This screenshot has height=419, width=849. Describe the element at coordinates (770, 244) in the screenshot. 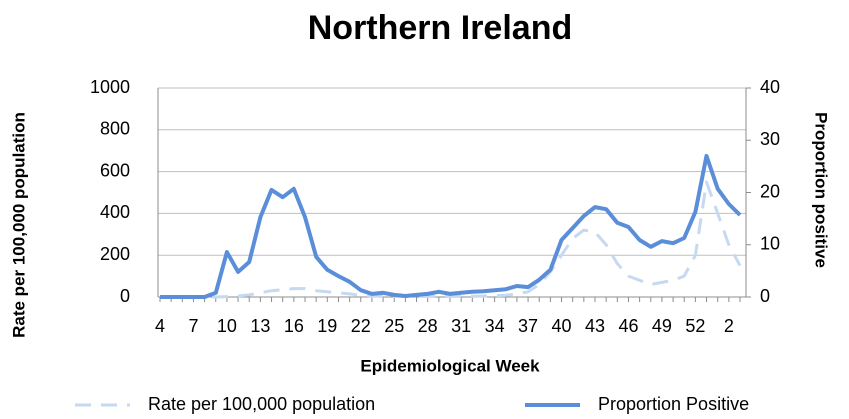

I see `y2-tick-label: 10` at that location.